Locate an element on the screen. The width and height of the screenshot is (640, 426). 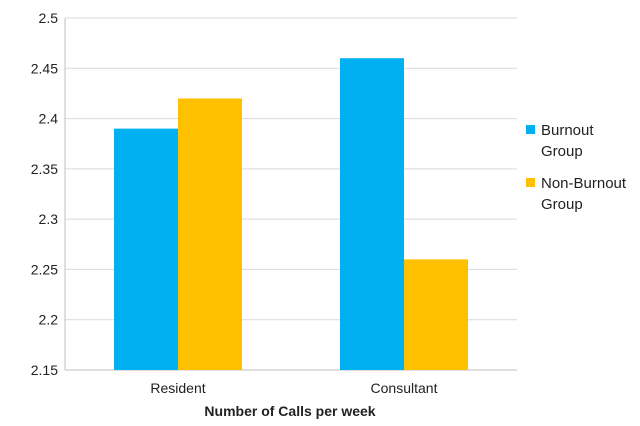
y-tick-label: 2.2 is located at coordinates (49, 320).